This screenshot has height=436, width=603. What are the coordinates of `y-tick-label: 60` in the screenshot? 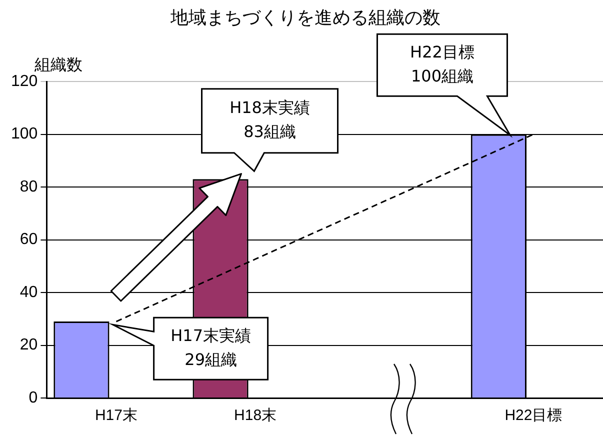 It's located at (29, 239).